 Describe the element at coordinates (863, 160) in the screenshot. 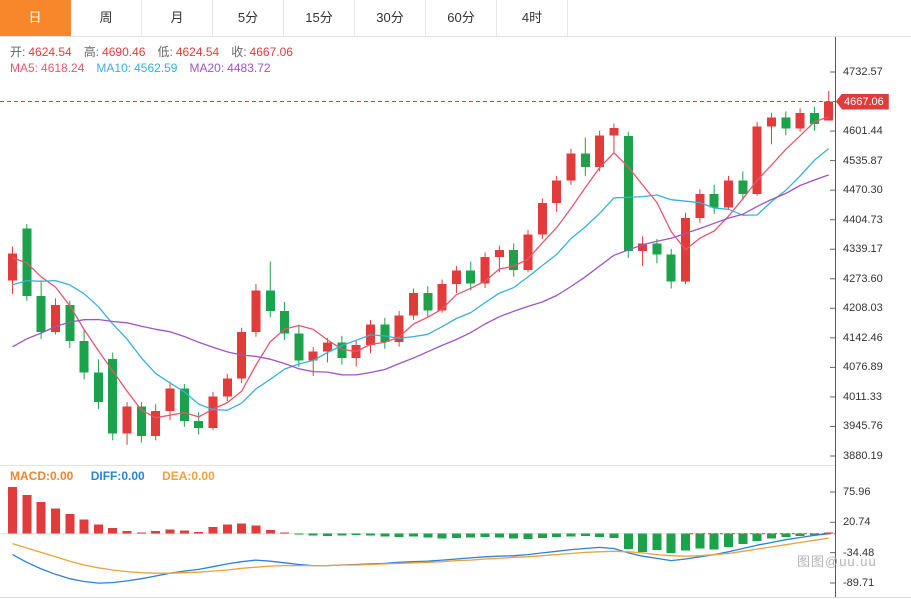

I see `axis-tick-label: 4535.87` at that location.